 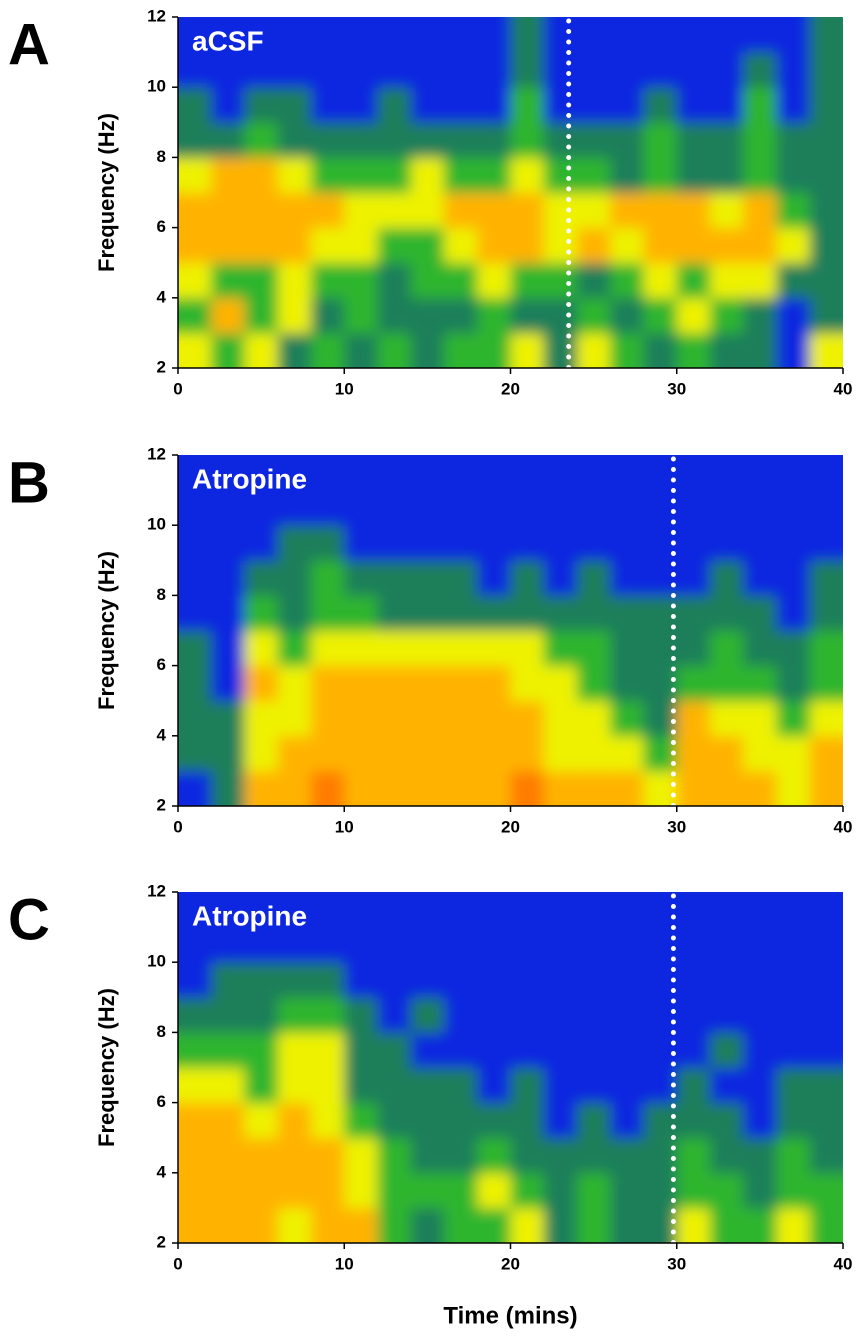 I want to click on x-tick-label: 10, so click(x=344, y=826).